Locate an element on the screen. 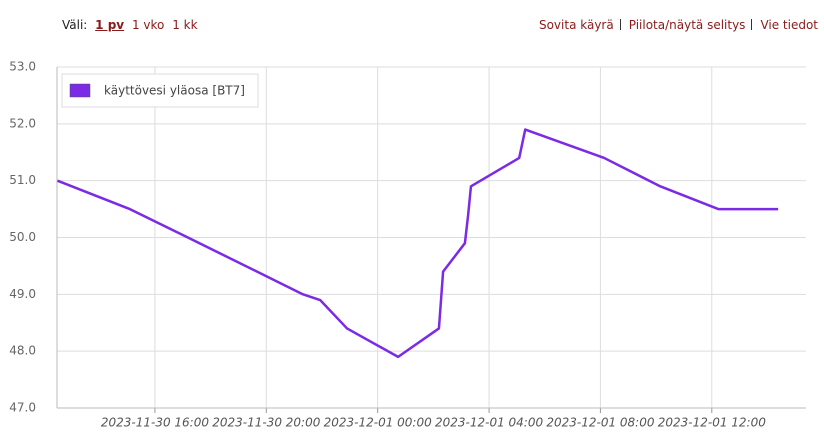  y-tick-label: 50.0 is located at coordinates (22, 237).